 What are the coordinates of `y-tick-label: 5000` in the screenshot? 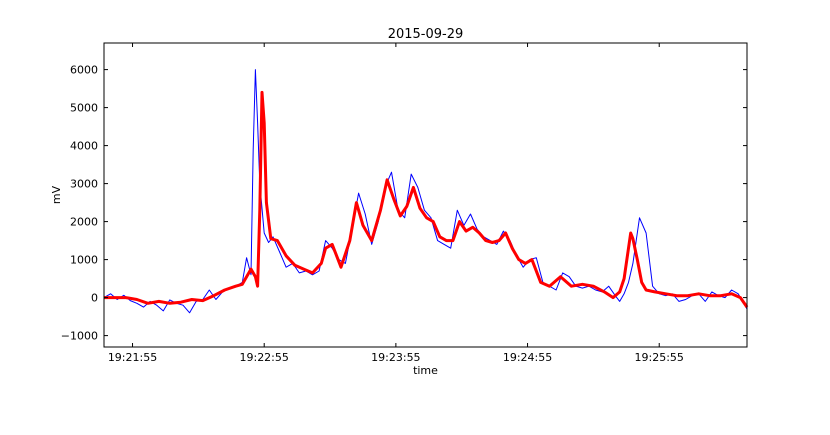 It's located at (84, 108).